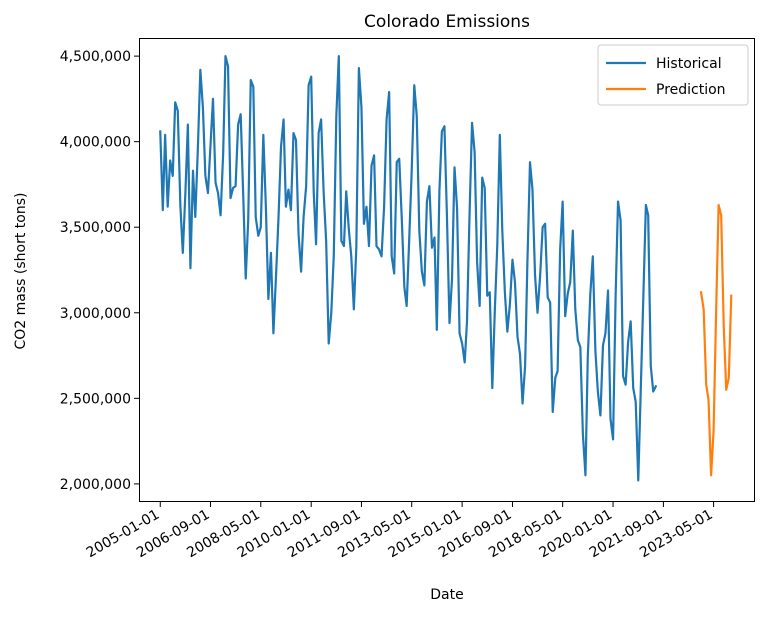  Describe the element at coordinates (673, 75) in the screenshot. I see `chart-legend: Historical Prediction` at that location.